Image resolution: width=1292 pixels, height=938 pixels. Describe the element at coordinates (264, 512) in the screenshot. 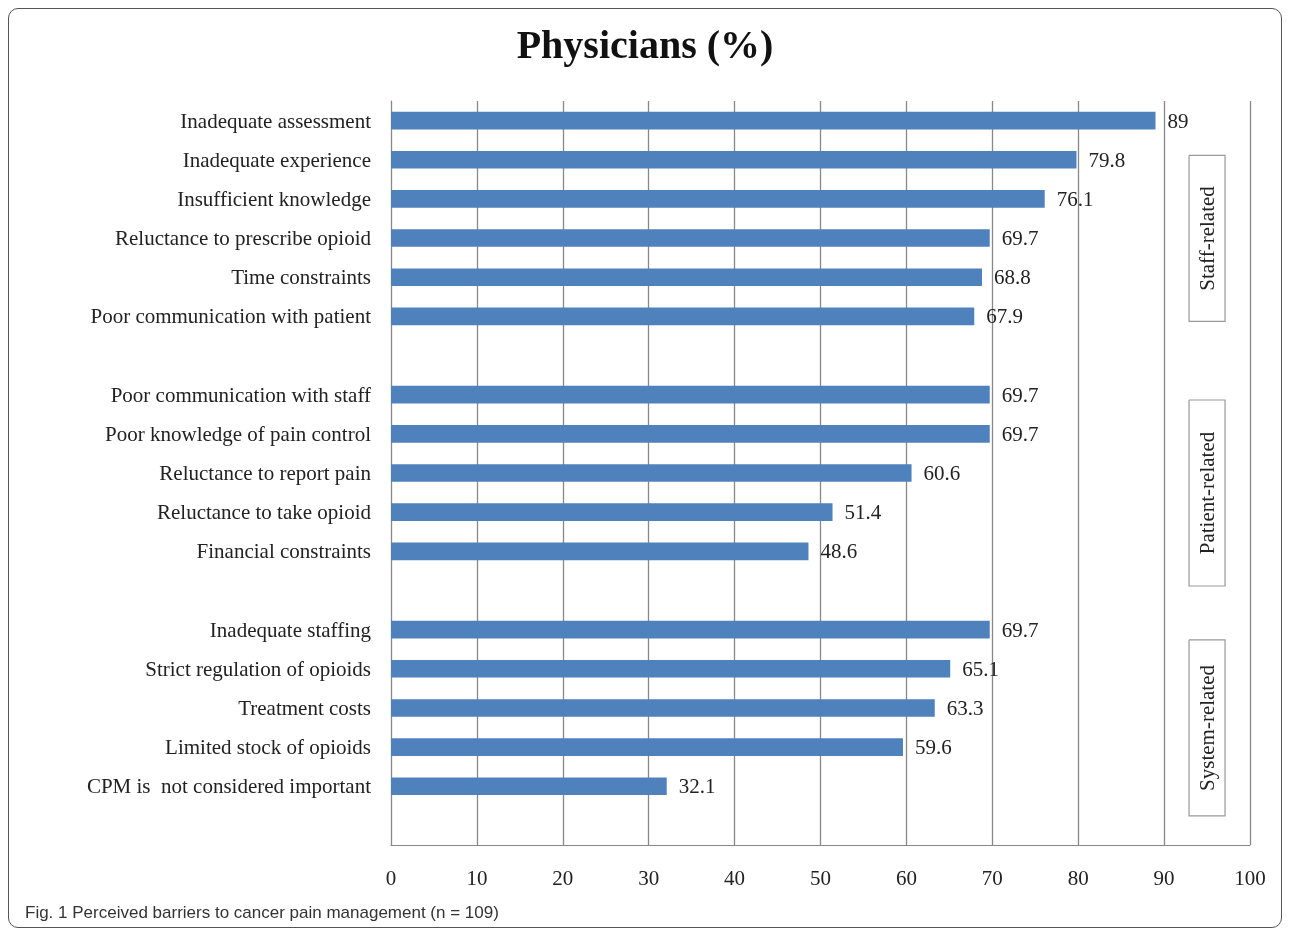

I see `y-tick-label: Reluctance to take opioid` at that location.